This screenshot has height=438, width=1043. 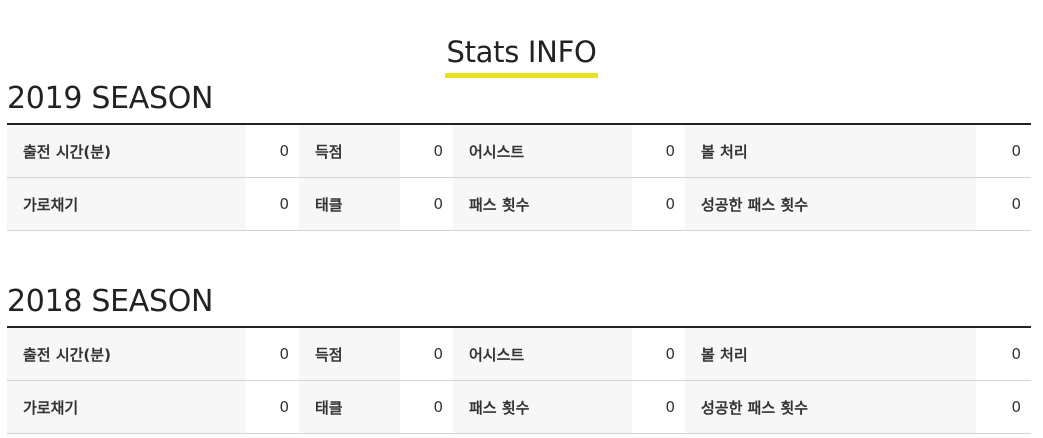 I want to click on season-title: 2019 SEASON, so click(x=110, y=98).